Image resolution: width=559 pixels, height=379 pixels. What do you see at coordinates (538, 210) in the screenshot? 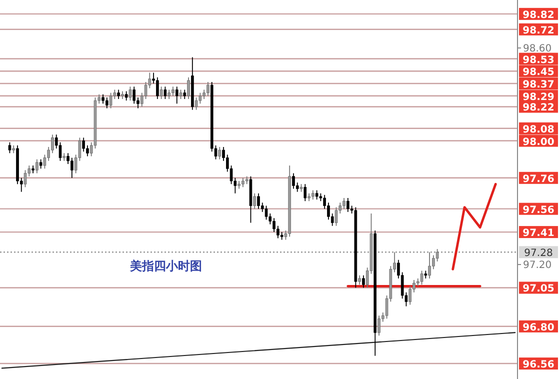
I see `ref-line-label: 97.56` at bounding box center [538, 210].